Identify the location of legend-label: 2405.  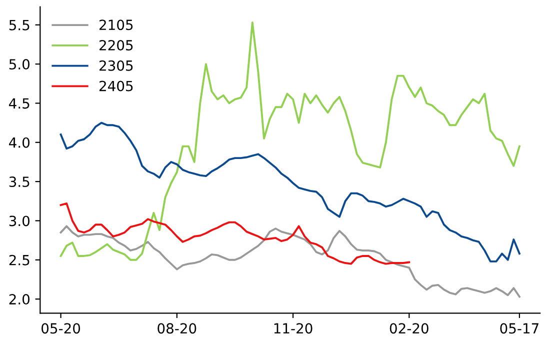
(116, 86).